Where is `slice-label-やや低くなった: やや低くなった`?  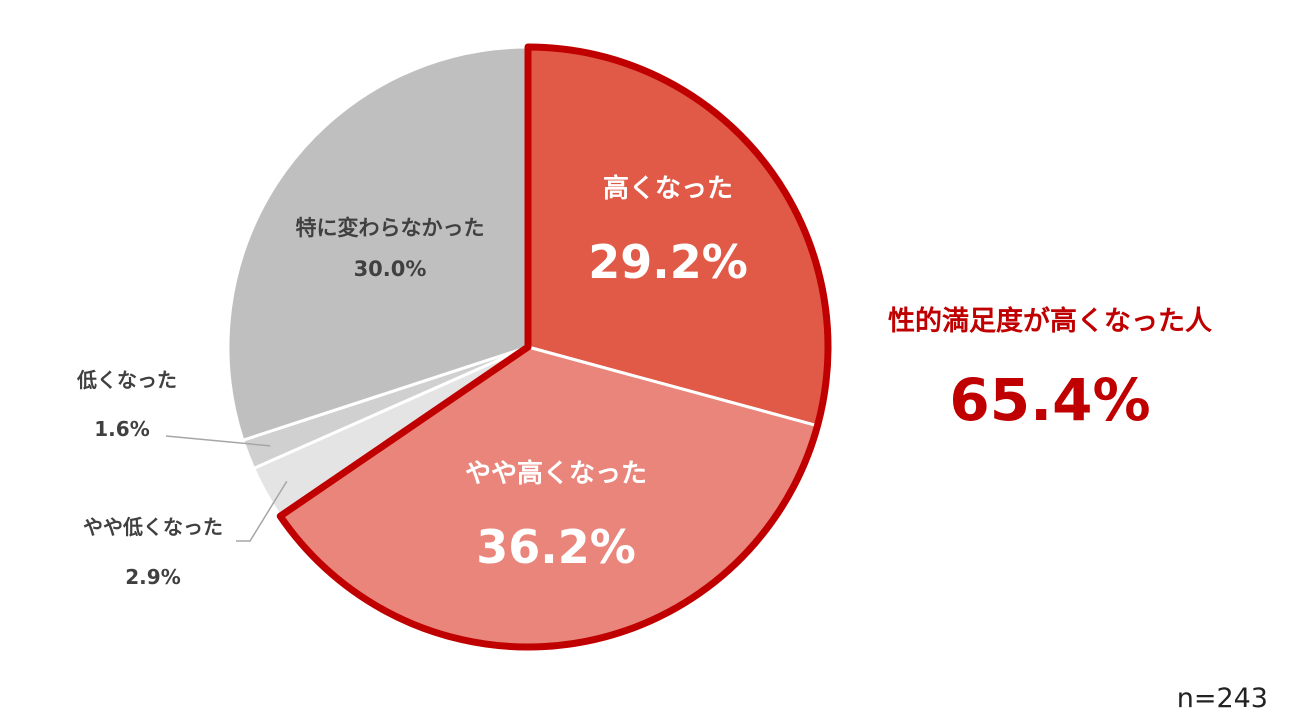
slice-label-やや低くなった: やや低くなった is located at coordinates (153, 527).